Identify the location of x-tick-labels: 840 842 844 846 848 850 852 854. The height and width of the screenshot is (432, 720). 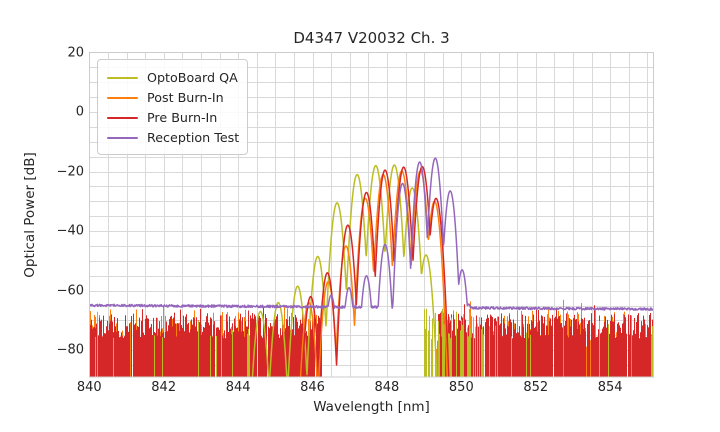
(360, 388).